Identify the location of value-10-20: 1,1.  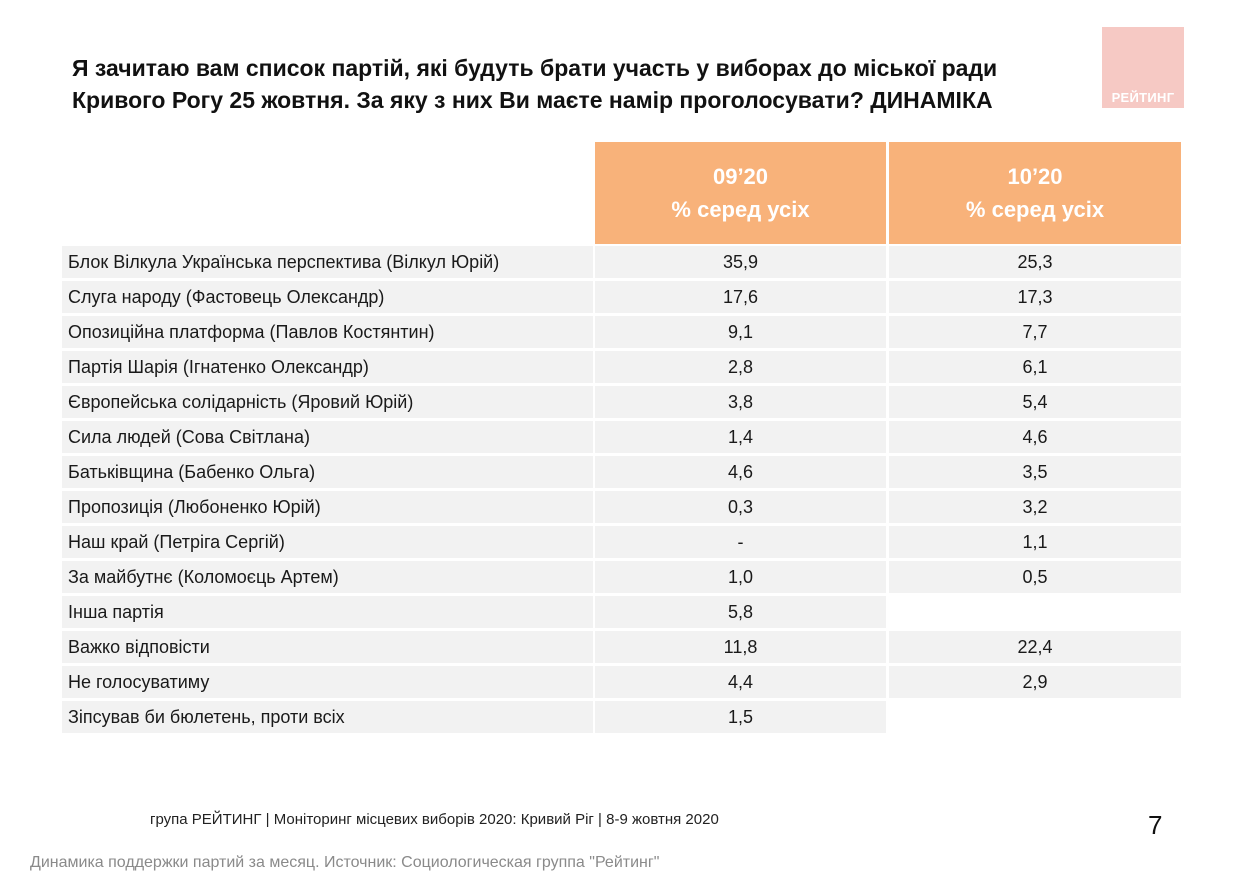
(1035, 542).